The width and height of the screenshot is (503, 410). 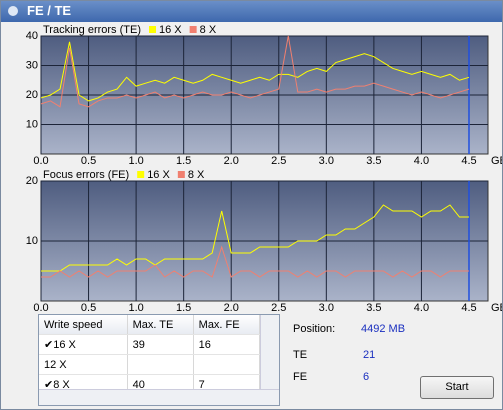 What do you see at coordinates (251, 11) in the screenshot?
I see `title-bar: FE / TE` at bounding box center [251, 11].